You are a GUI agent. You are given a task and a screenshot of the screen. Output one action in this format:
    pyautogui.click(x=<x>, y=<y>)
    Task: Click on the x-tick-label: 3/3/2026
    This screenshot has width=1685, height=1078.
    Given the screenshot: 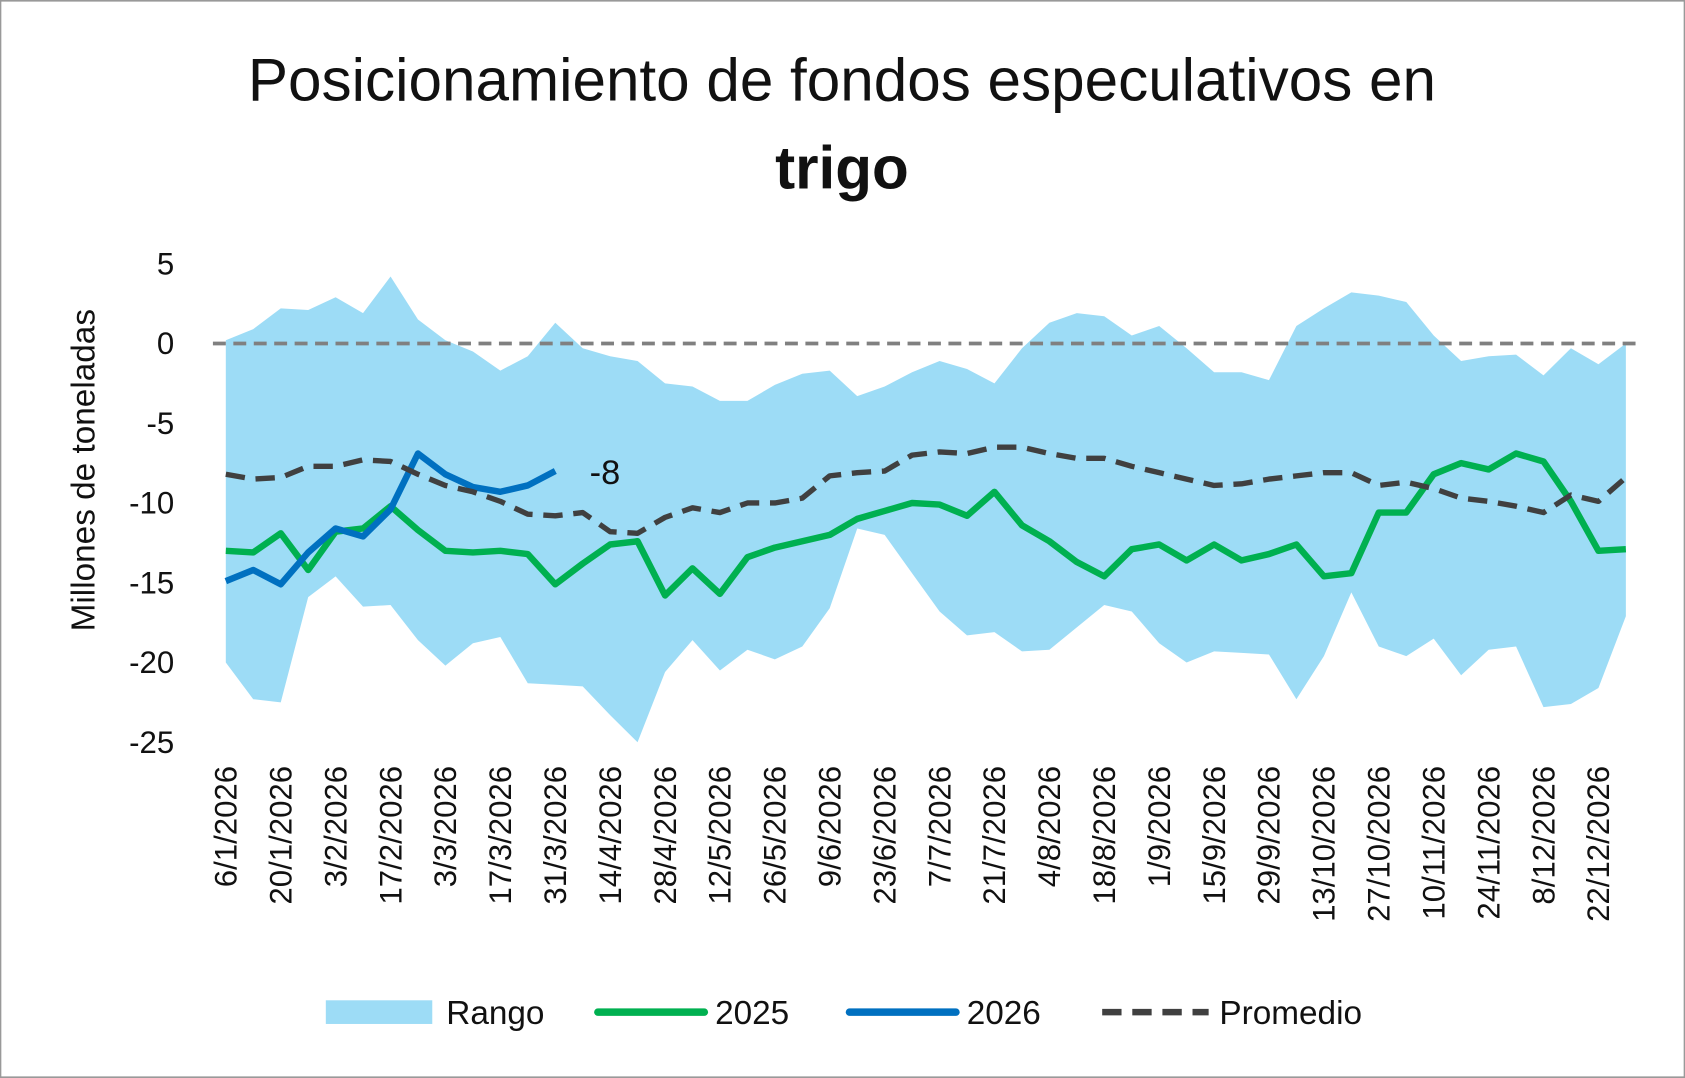 What is the action you would take?
    pyautogui.click(x=445, y=826)
    